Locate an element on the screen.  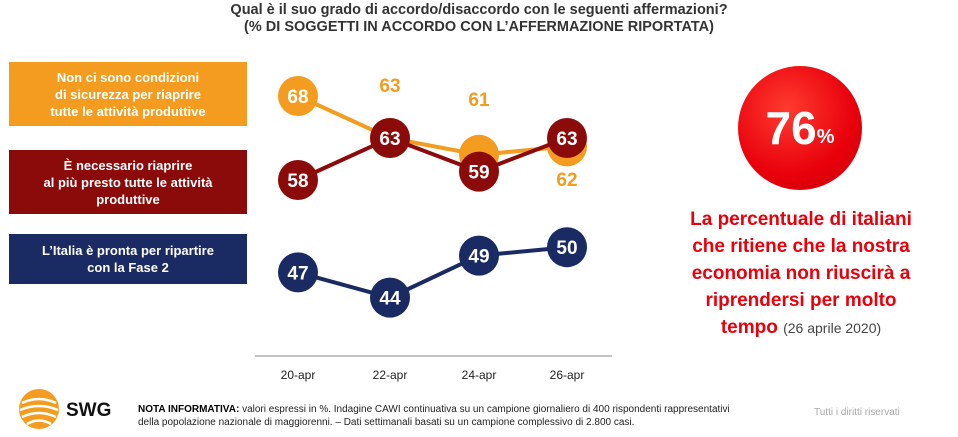
legend-blue-line-2: con la Fase 2 is located at coordinates (128, 267).